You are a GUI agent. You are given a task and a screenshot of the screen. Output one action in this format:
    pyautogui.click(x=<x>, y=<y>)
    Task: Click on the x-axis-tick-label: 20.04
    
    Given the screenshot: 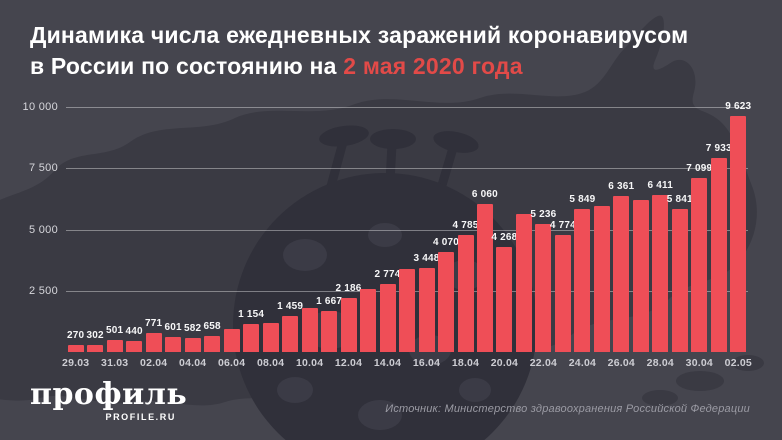 What is the action you would take?
    pyautogui.click(x=504, y=363)
    